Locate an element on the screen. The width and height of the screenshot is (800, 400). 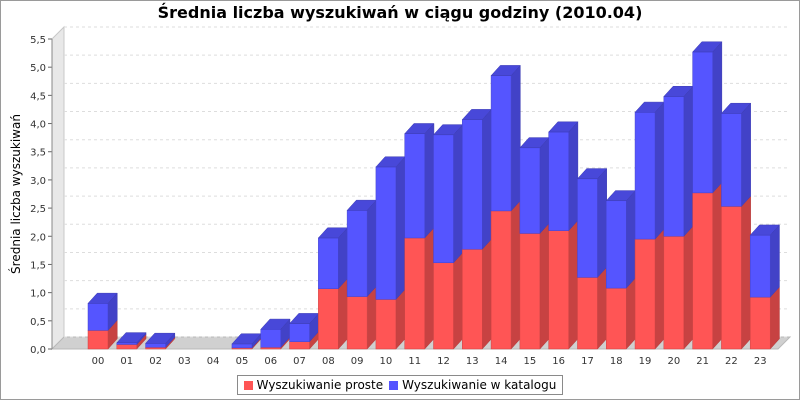
y-tick-label: 3,5 is located at coordinates (38, 153).